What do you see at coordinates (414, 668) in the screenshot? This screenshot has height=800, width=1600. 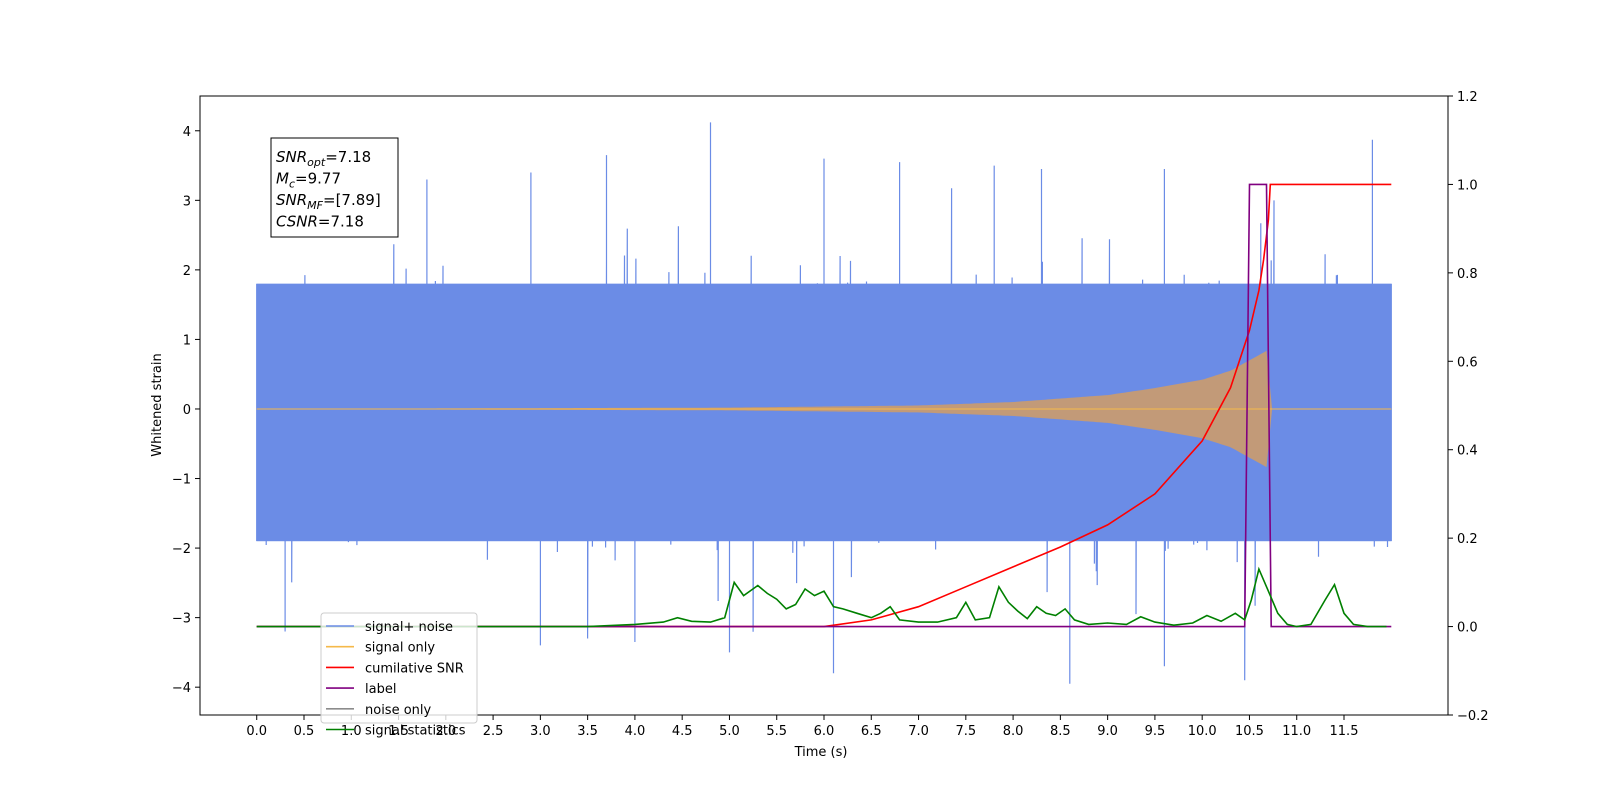 I see `legend-entry-label: cumilative SNR` at bounding box center [414, 668].